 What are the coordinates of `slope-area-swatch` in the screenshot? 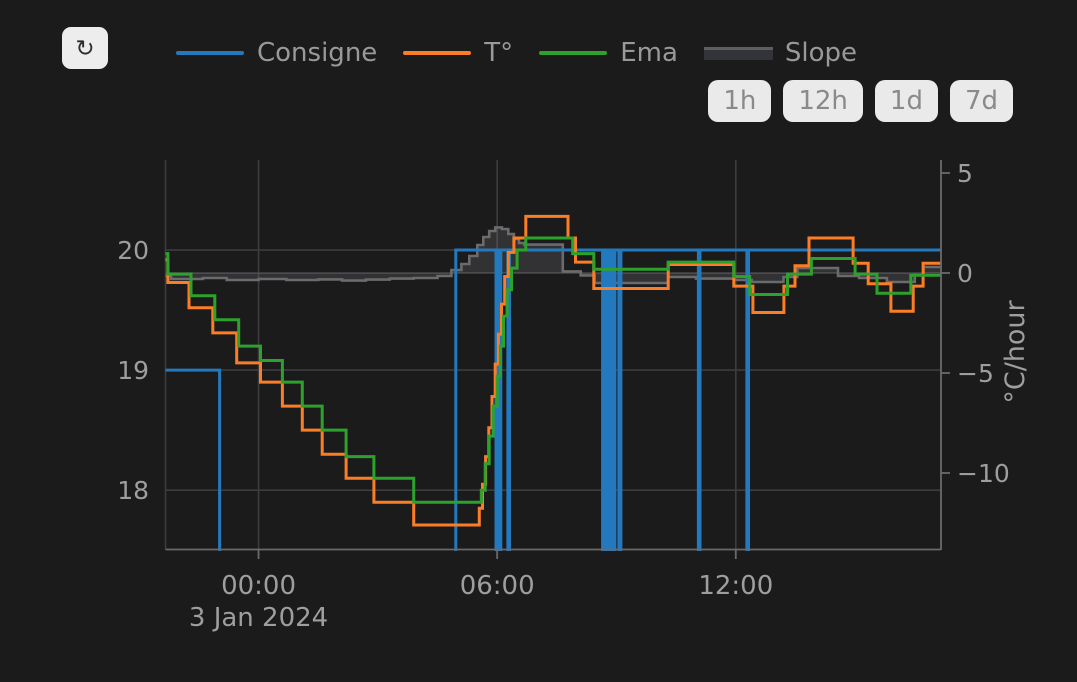 It's located at (738, 53).